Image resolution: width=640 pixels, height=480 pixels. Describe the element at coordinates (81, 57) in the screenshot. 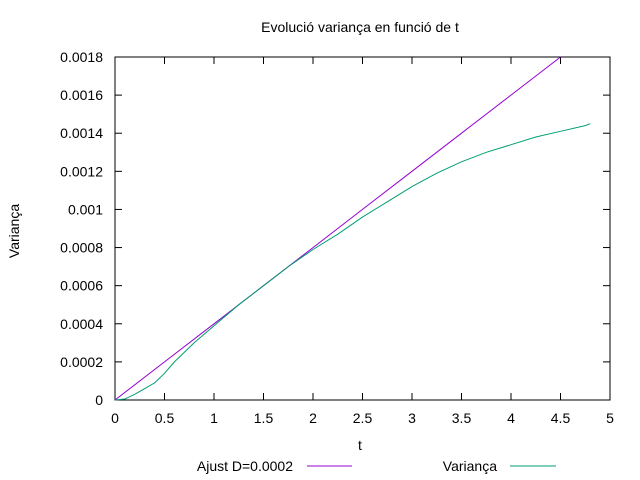

I see `y-tick-label: 0.0018` at that location.